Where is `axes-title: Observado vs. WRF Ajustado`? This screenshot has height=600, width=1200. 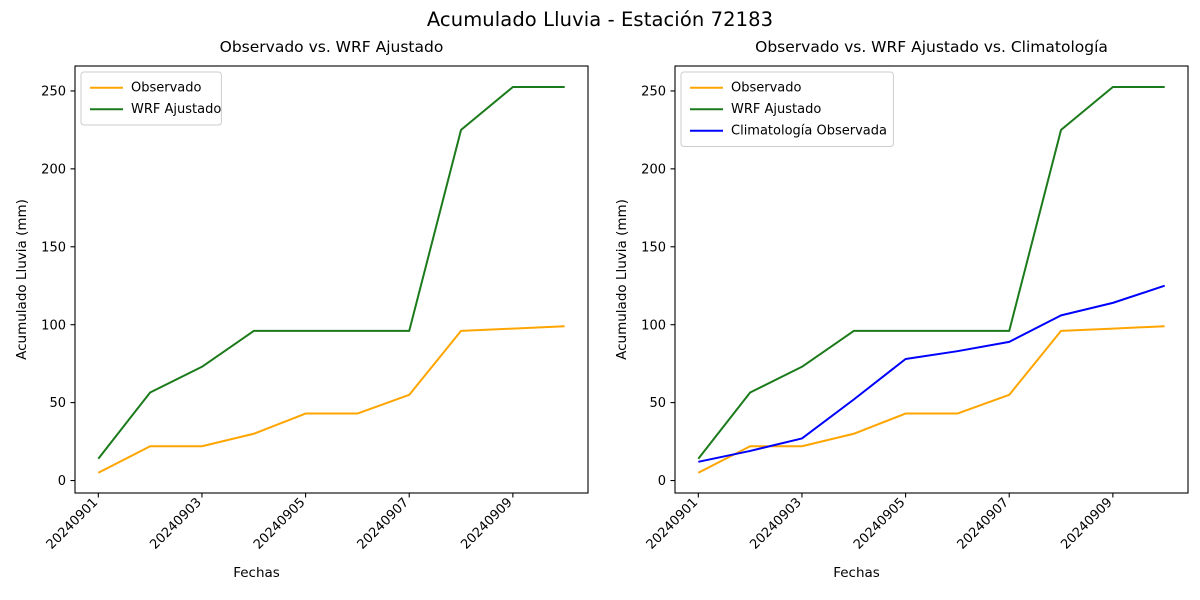 axes-title: Observado vs. WRF Ajustado is located at coordinates (332, 47).